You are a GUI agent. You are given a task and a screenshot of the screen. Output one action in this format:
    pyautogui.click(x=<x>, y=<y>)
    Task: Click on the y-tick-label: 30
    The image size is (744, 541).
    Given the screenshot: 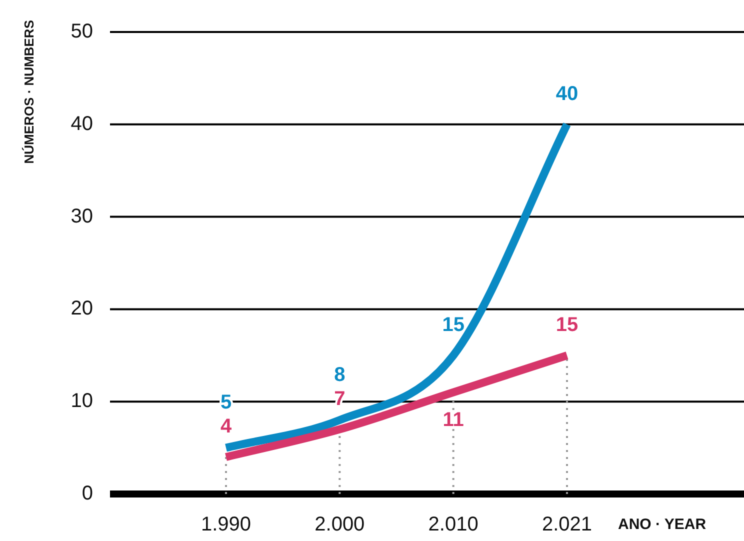 What is the action you would take?
    pyautogui.click(x=81, y=216)
    